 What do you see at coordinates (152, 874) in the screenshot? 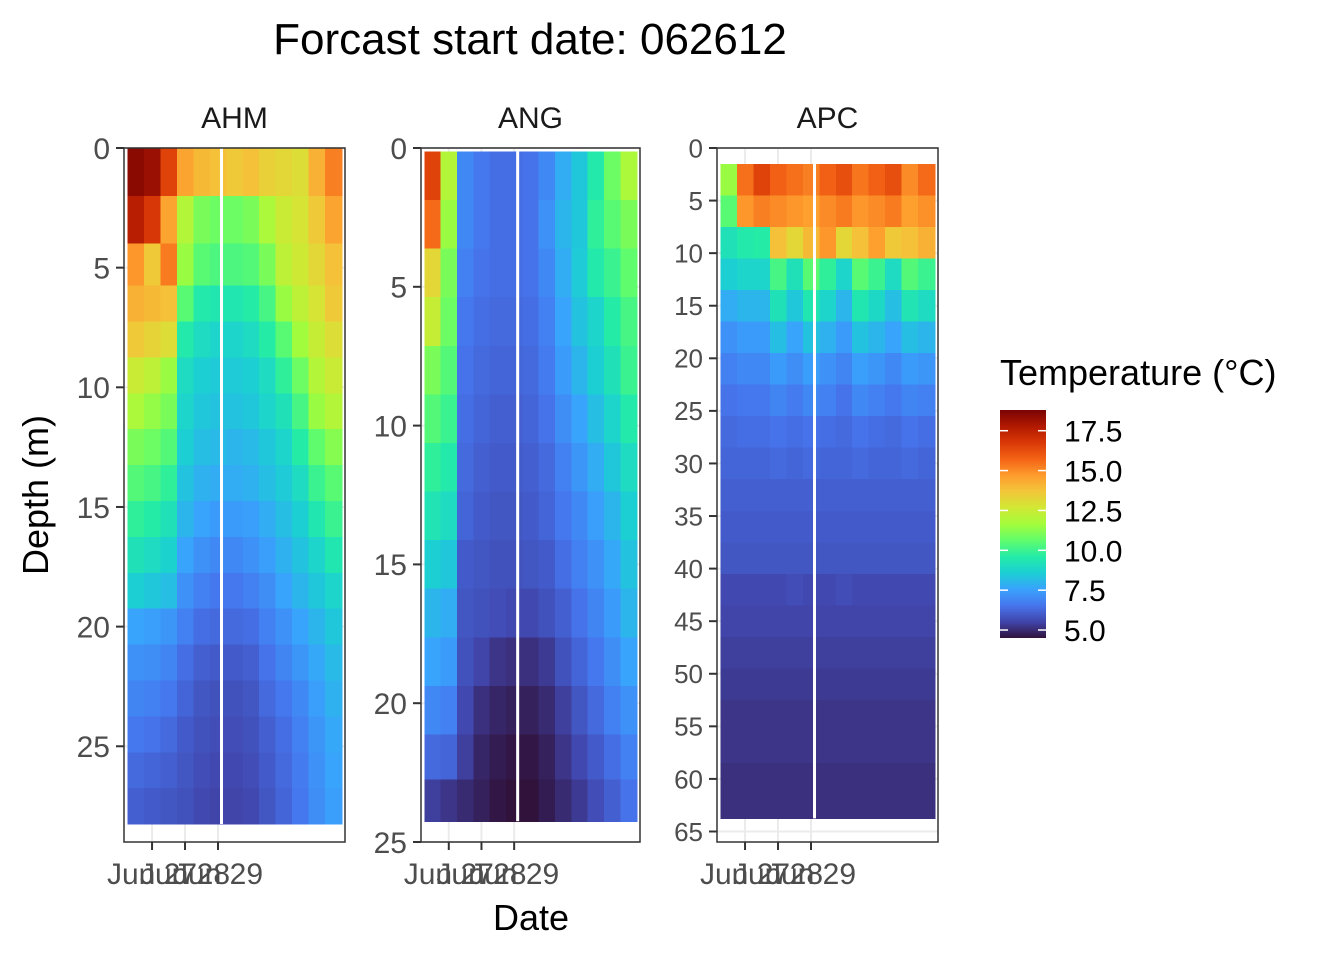
I see `x-tick-label: Jun 27` at bounding box center [152, 874].